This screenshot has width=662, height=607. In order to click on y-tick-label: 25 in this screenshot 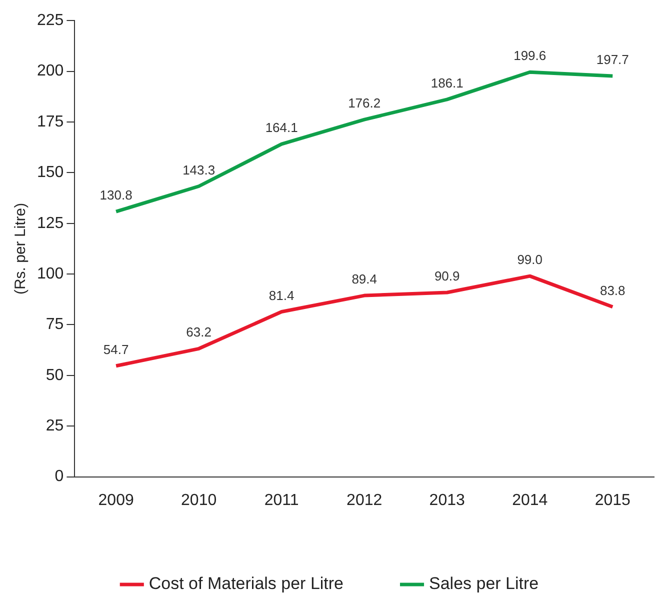, I will do `click(55, 426)`.